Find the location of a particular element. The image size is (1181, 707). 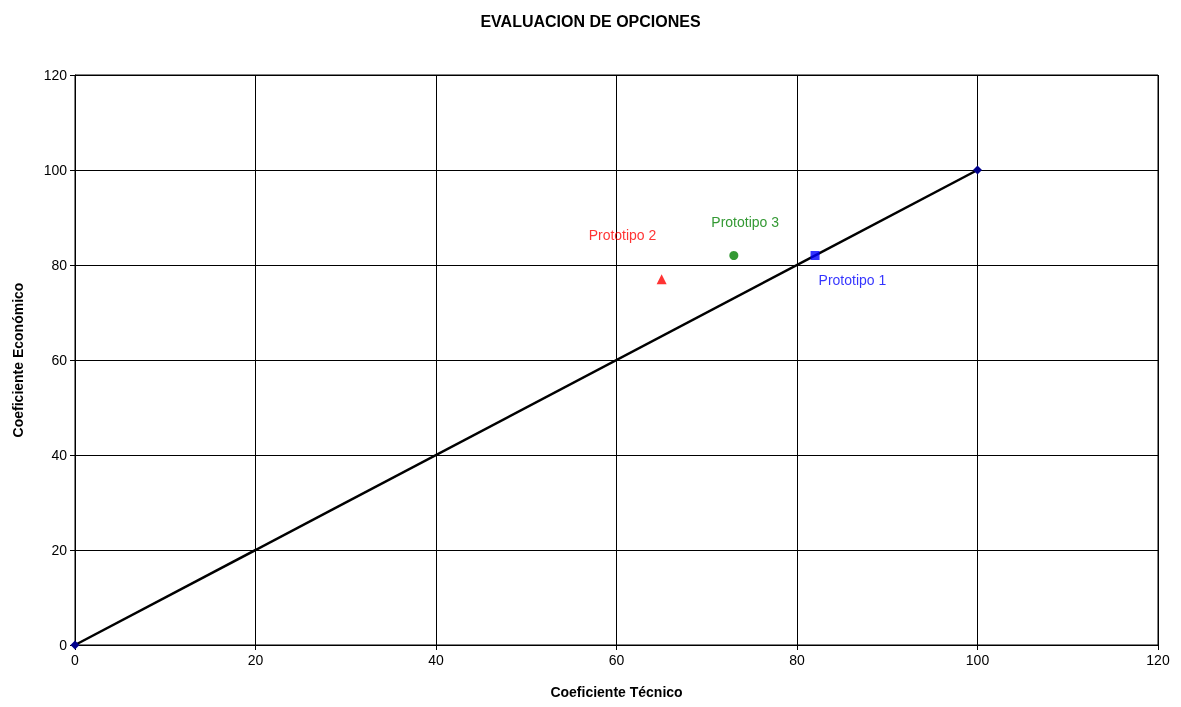

y-axis-title: Coeficiente Económico is located at coordinates (18, 360).